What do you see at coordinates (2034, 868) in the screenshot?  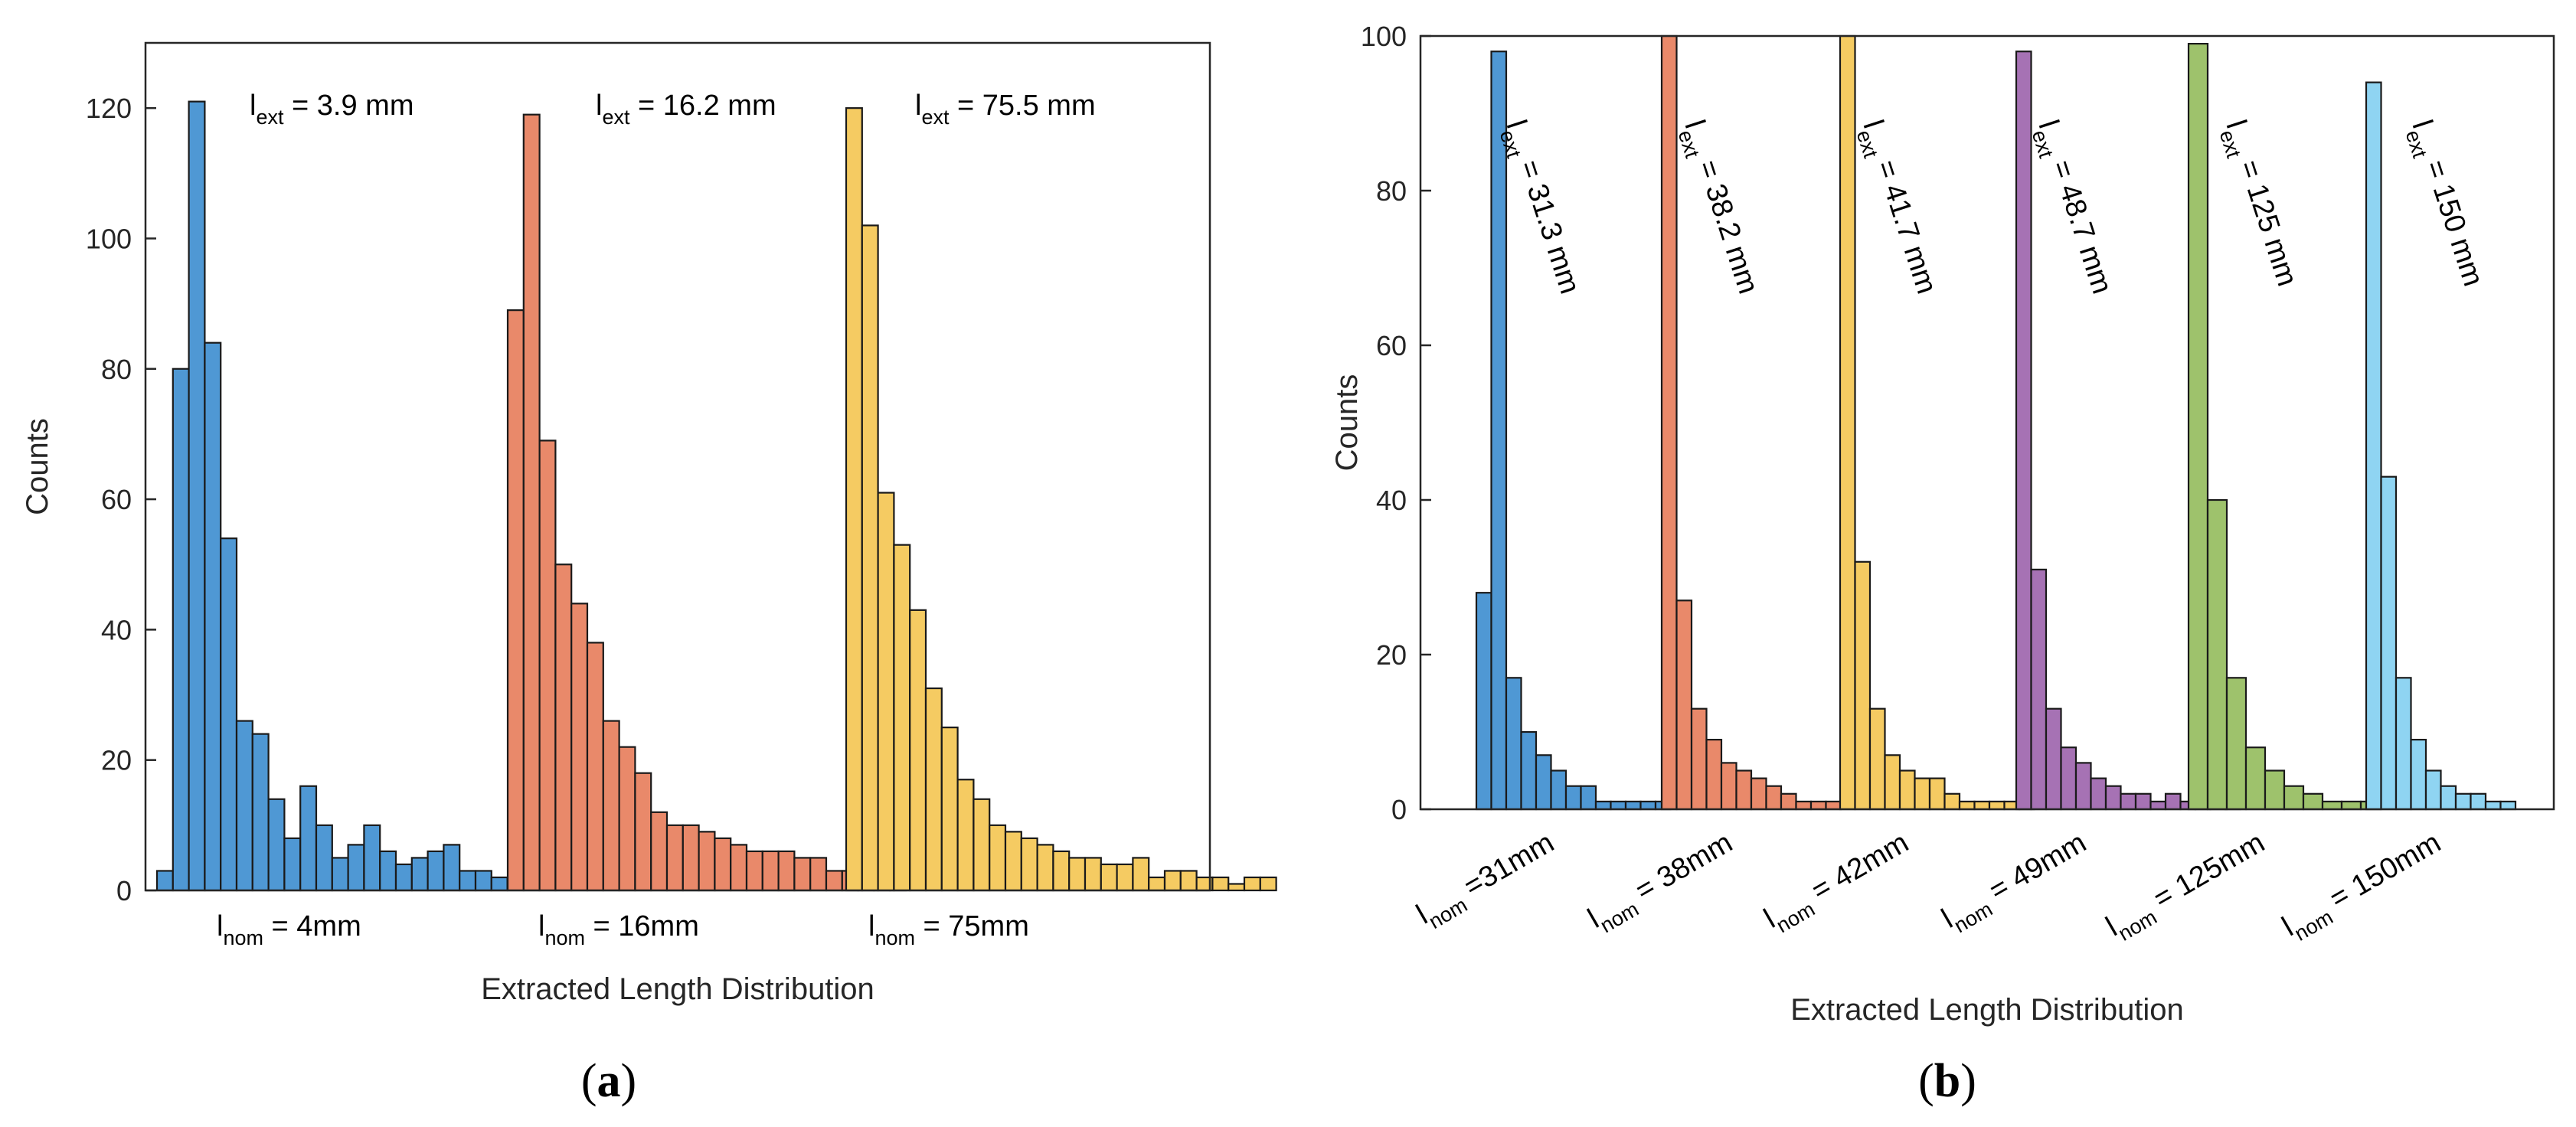 I see `panel-b-xcategory-label-value: = 49mm` at bounding box center [2034, 868].